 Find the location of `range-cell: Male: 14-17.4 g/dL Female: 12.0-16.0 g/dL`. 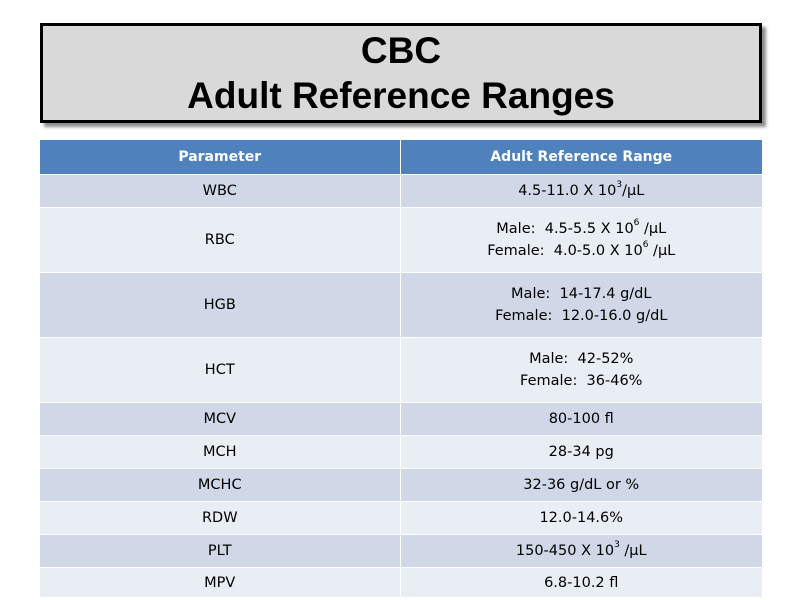

range-cell: Male: 14-17.4 g/dL Female: 12.0-16.0 g/dL is located at coordinates (581, 305).